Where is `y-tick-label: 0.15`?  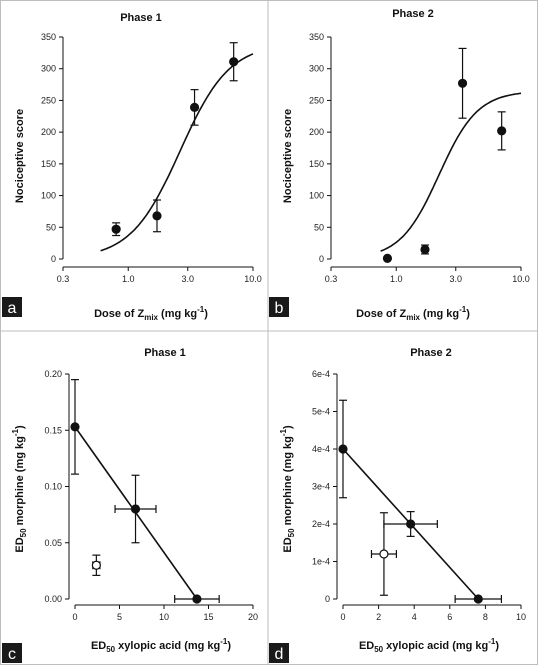 y-tick-label: 0.15 is located at coordinates (53, 430).